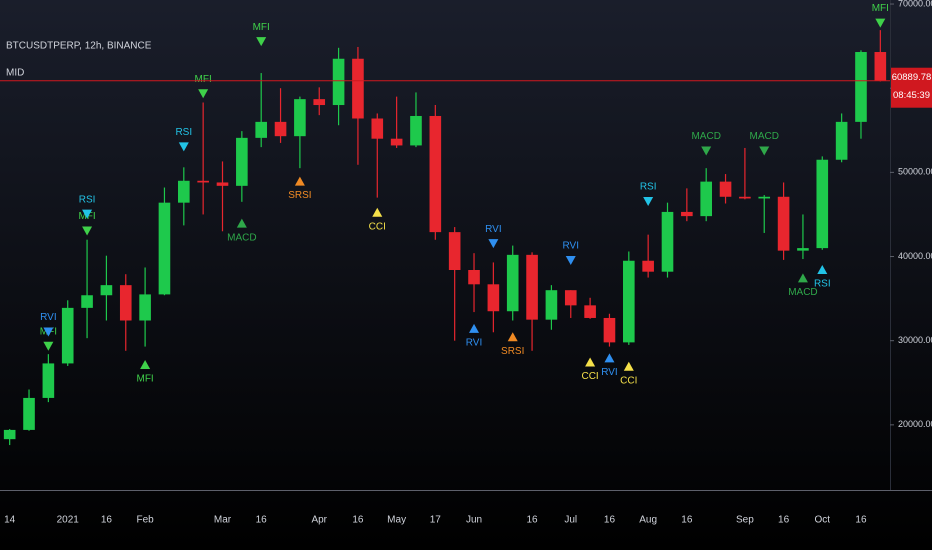 The width and height of the screenshot is (932, 550). I want to click on x-tick-label: Mar, so click(223, 520).